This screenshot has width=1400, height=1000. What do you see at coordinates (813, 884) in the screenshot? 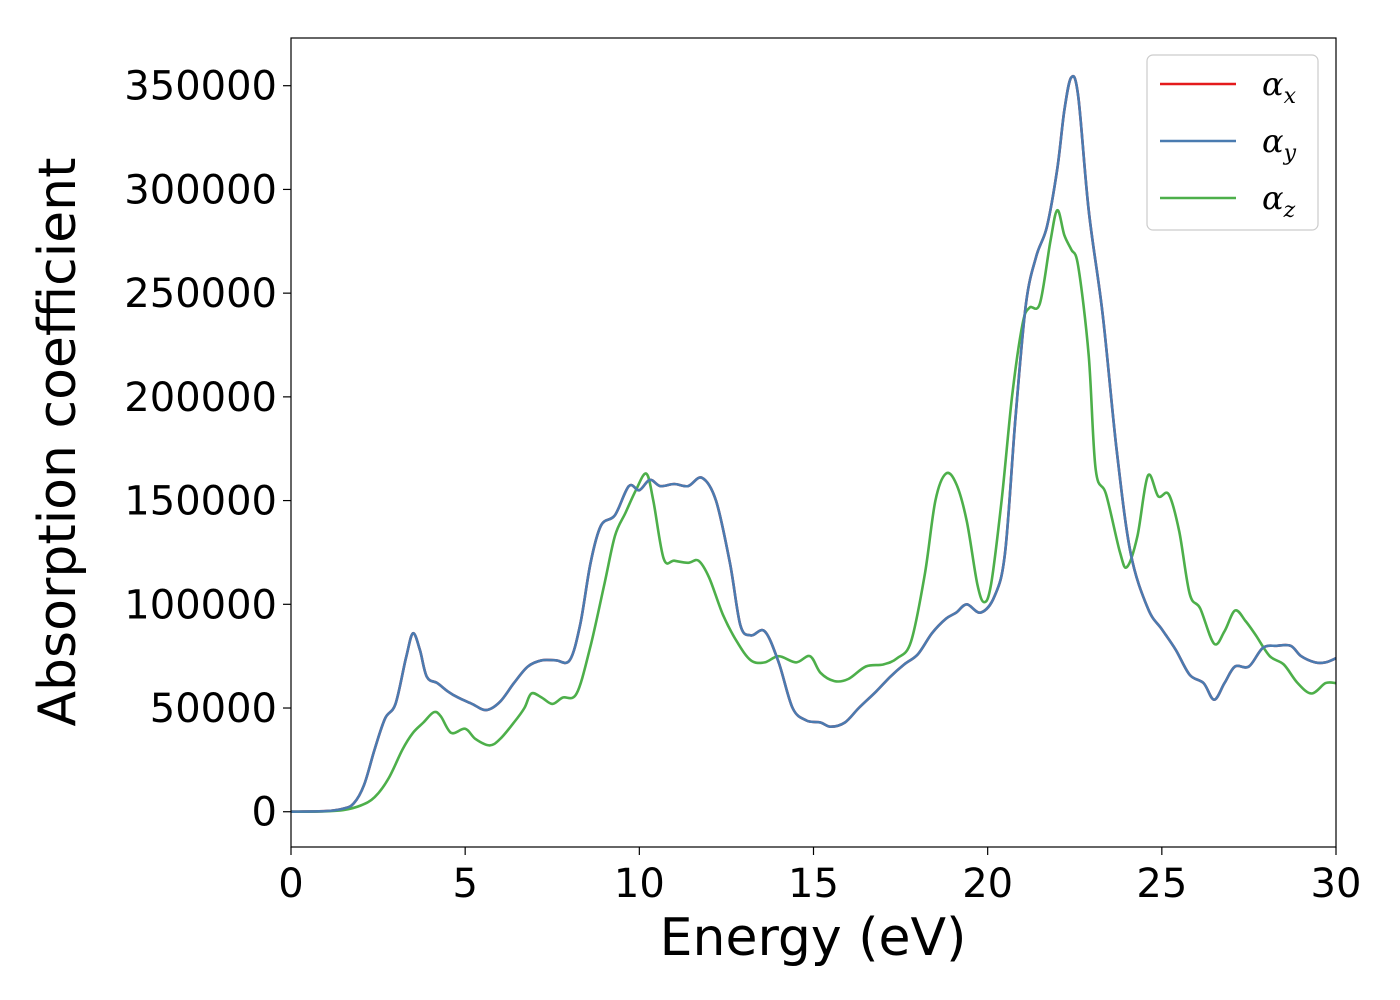
I see `x-tick-label: 15` at bounding box center [813, 884].